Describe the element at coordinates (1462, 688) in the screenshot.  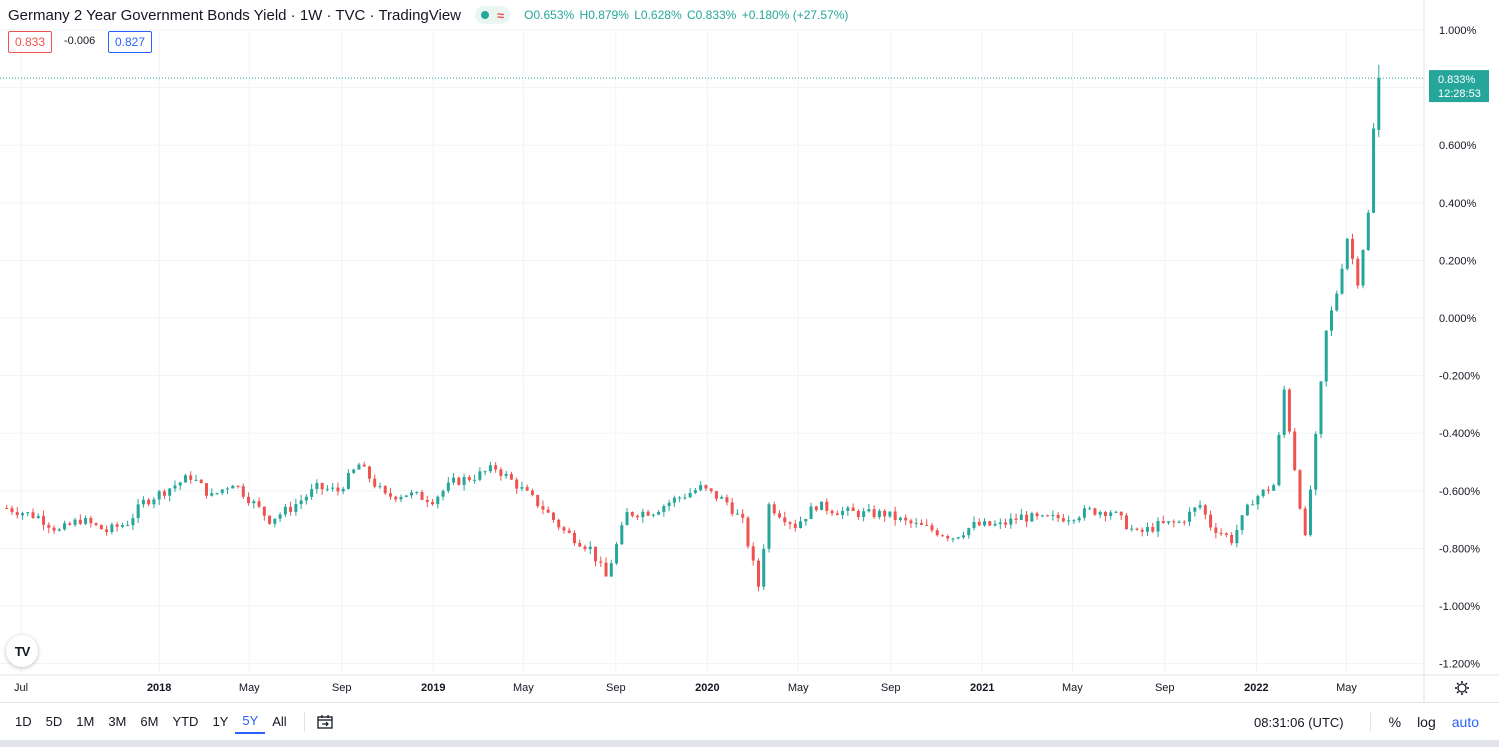
I see `gear-icon` at that location.